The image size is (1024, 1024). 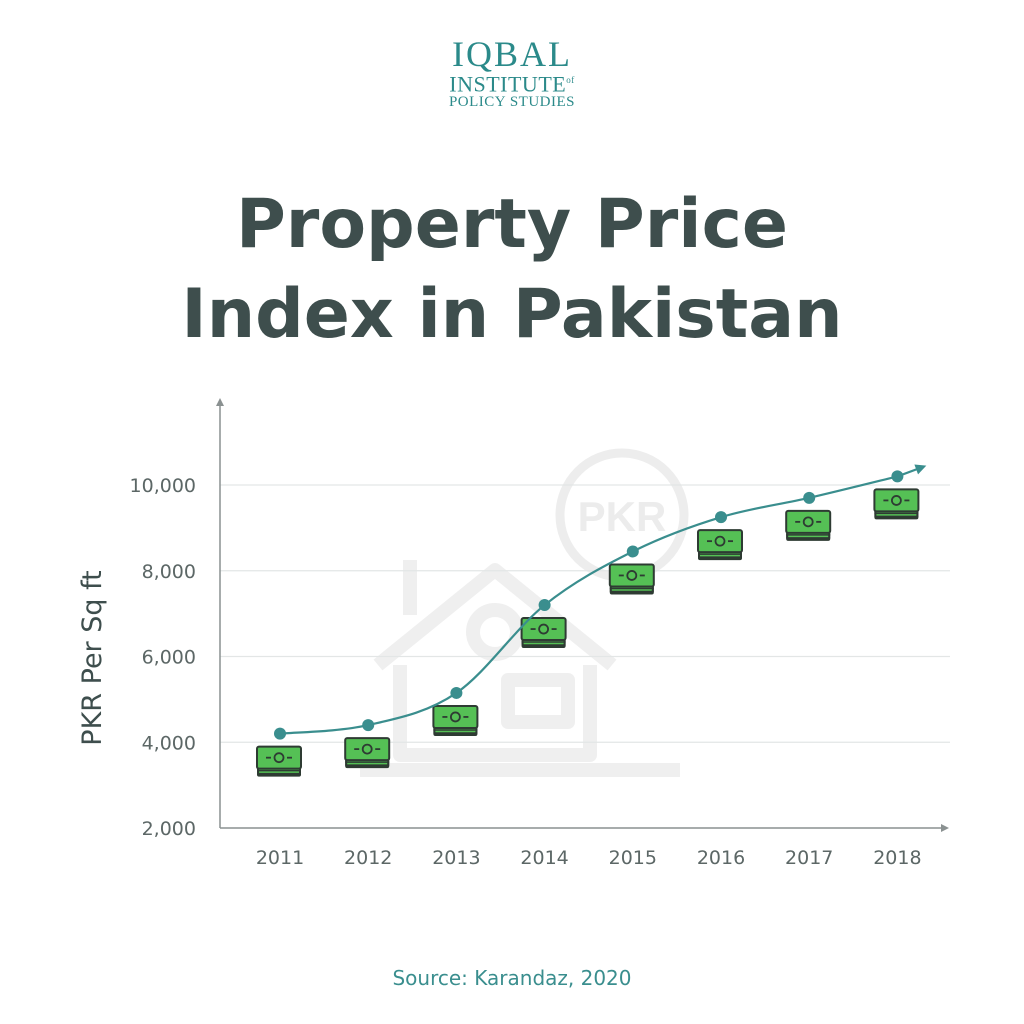 What do you see at coordinates (512, 224) in the screenshot?
I see `title-line-1: Property Price` at bounding box center [512, 224].